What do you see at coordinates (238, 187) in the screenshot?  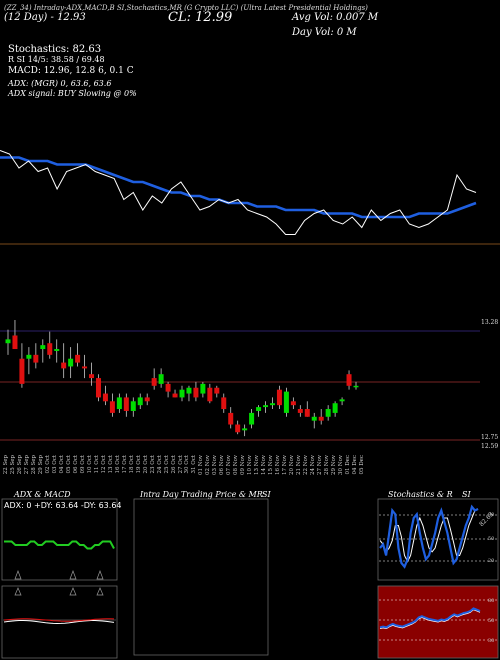 I see `ma-line` at bounding box center [238, 187].